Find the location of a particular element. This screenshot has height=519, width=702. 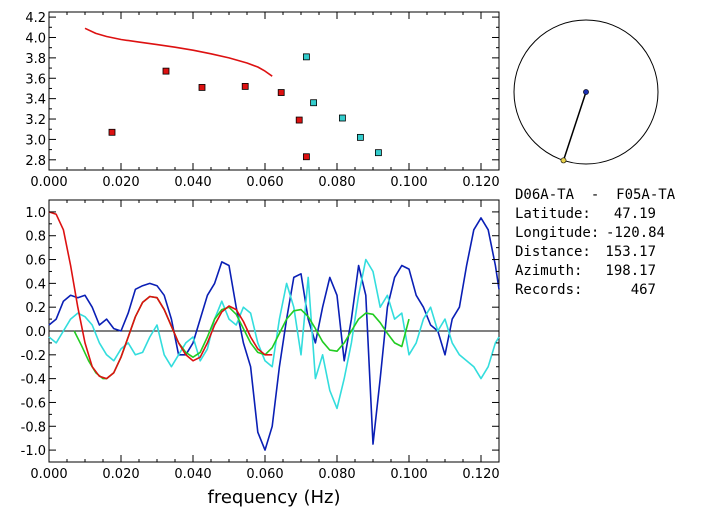

coherence-x-tick-label: 0.100 is located at coordinates (408, 474).